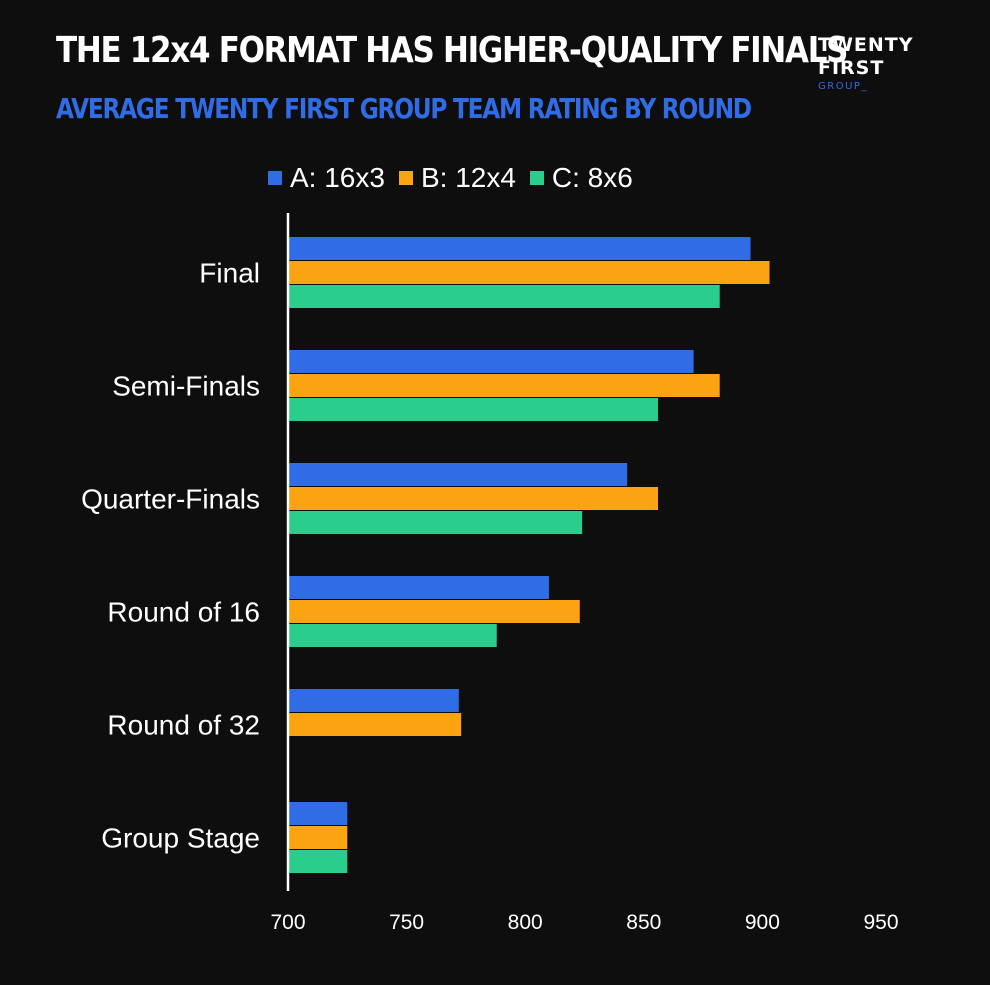 The width and height of the screenshot is (990, 985). What do you see at coordinates (529, 272) in the screenshot?
I see `bar-final-b` at bounding box center [529, 272].